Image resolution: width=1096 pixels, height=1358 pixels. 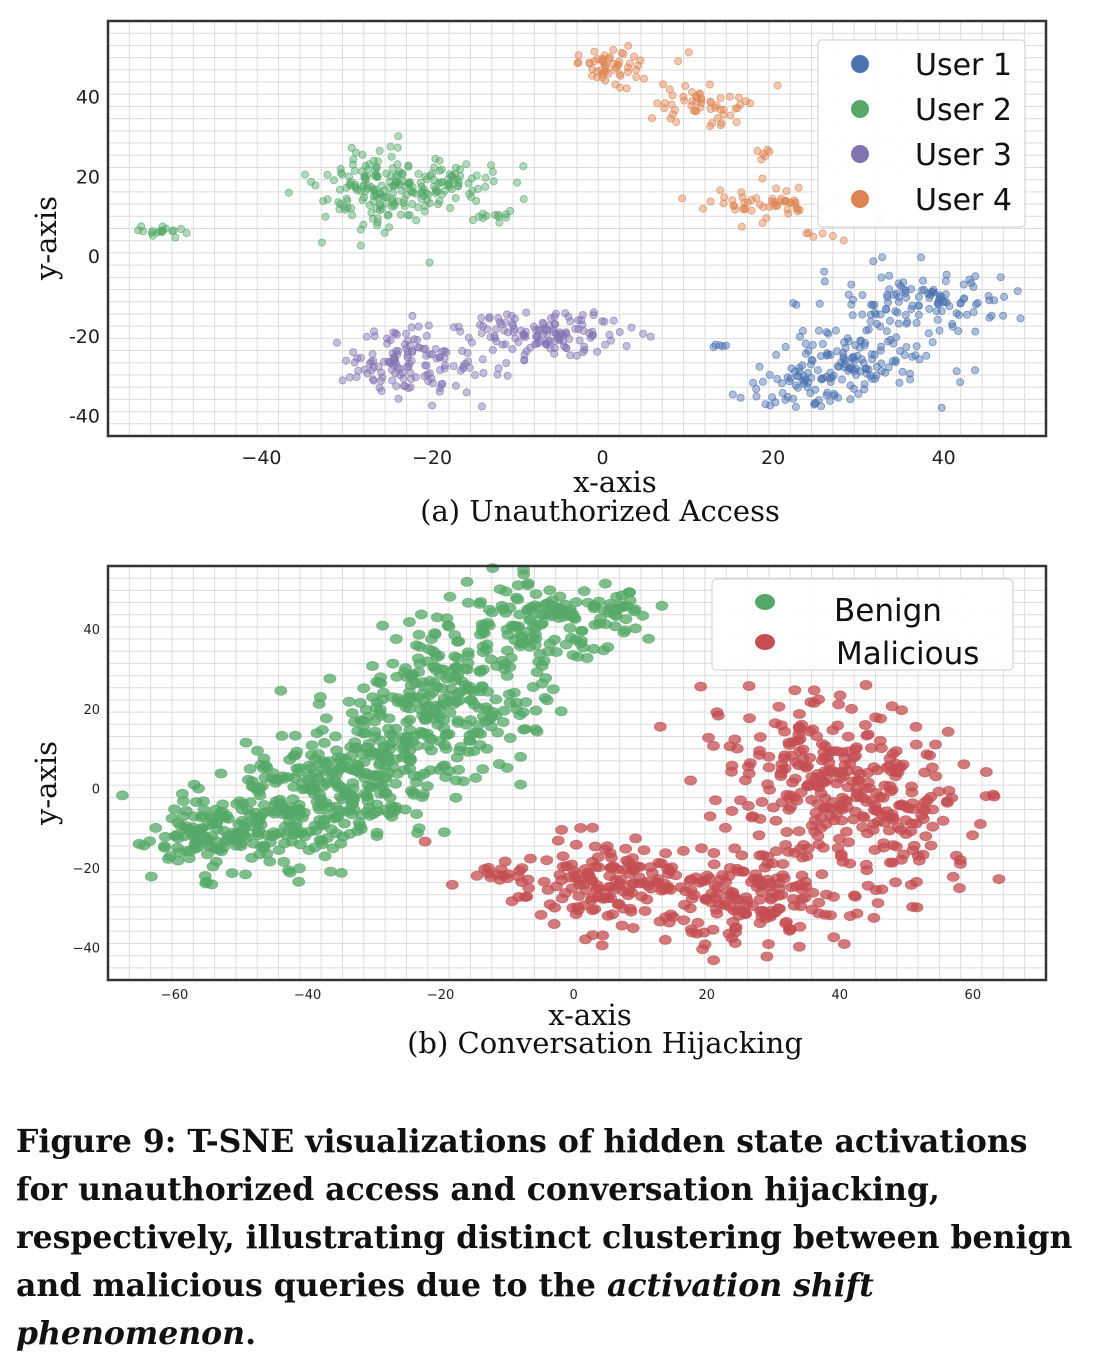 What do you see at coordinates (86, 949) in the screenshot?
I see `y-tick-label: −40` at bounding box center [86, 949].